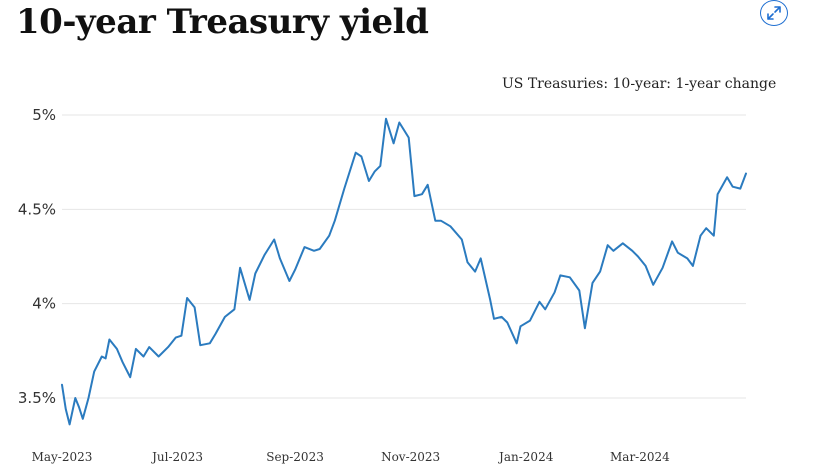 This screenshot has height=469, width=820. What do you see at coordinates (37, 398) in the screenshot?
I see `y-tick-label: 3.5%` at bounding box center [37, 398].